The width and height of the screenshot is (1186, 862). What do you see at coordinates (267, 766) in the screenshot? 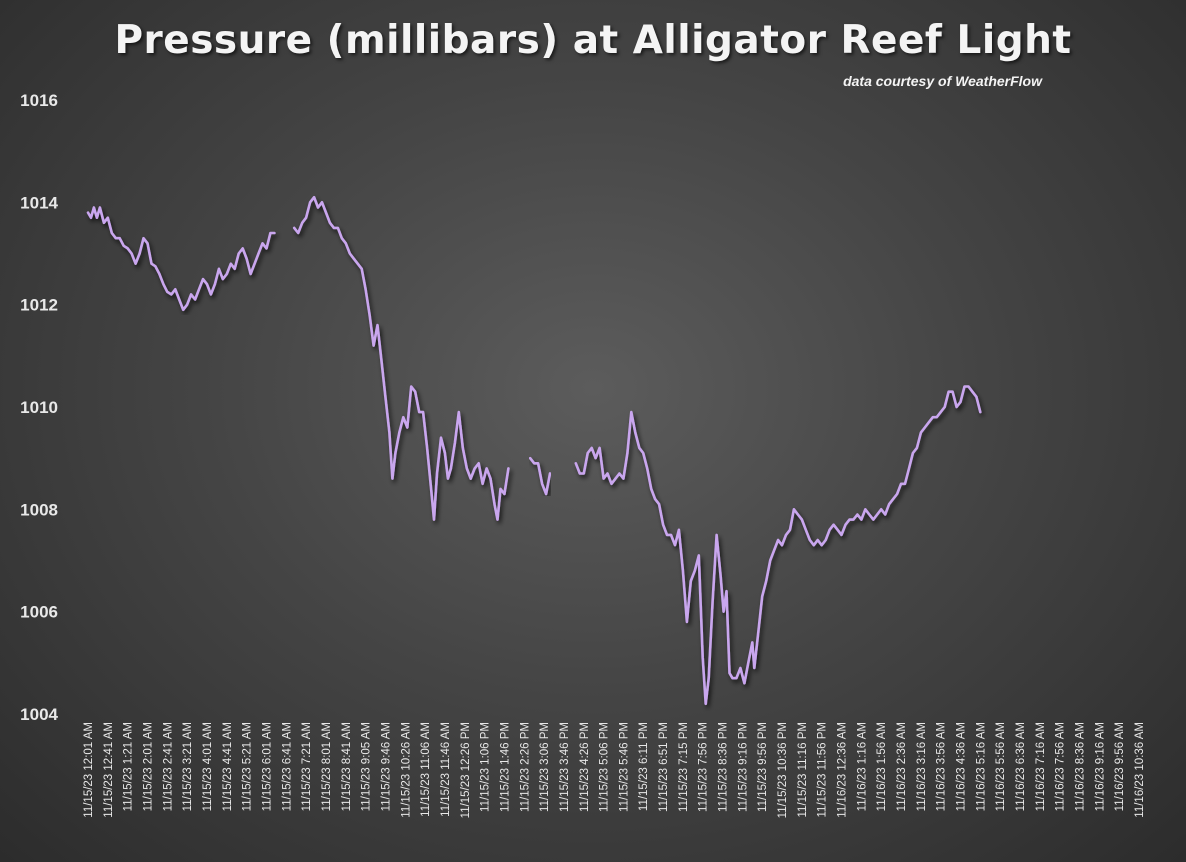
I see `x-tick-label: 11/15/23 6:01 AM` at bounding box center [267, 766].